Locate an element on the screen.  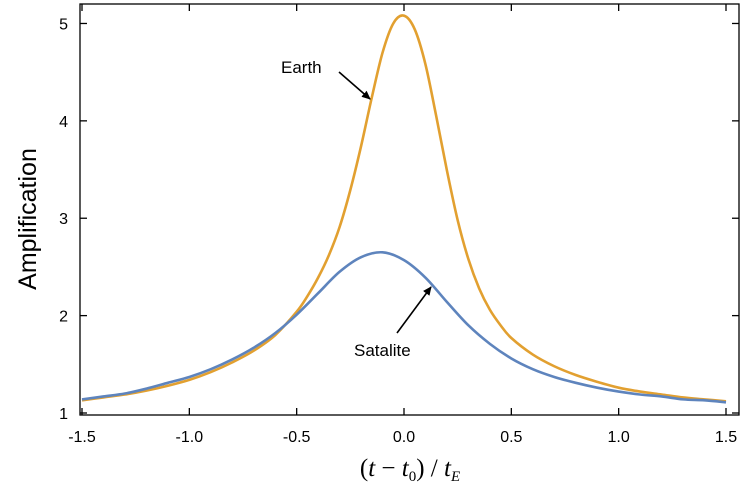
y-axis-label: Amplification is located at coordinates (28, 219).